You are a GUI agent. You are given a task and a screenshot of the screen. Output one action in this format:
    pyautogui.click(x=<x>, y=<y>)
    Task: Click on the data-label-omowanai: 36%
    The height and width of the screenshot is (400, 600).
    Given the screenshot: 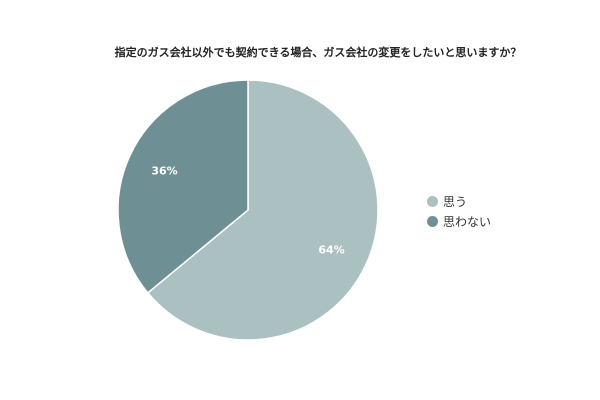 What is the action you would take?
    pyautogui.click(x=164, y=171)
    